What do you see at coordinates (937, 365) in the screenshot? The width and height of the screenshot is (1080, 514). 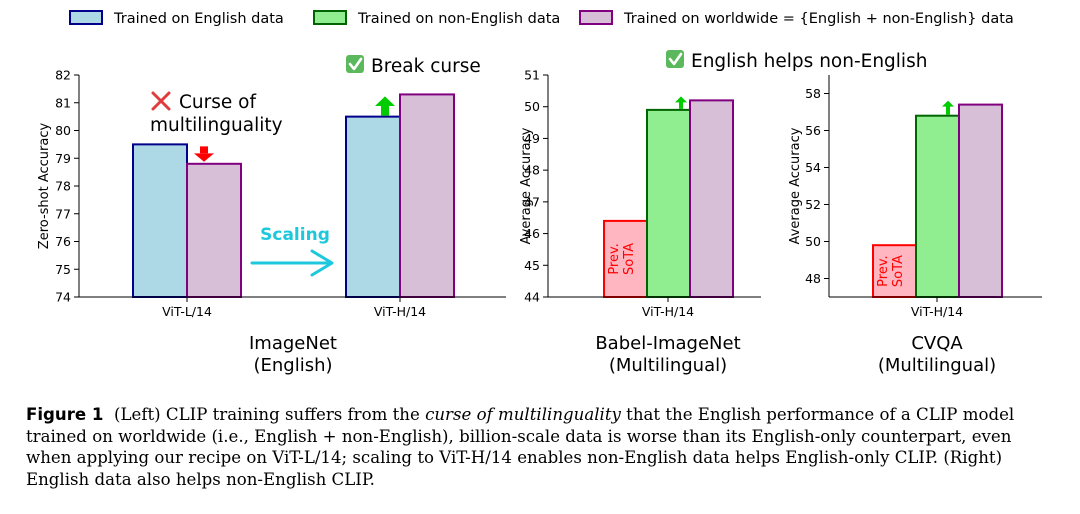 I see `panel3-title-line-2: (Multilingual)` at bounding box center [937, 365].